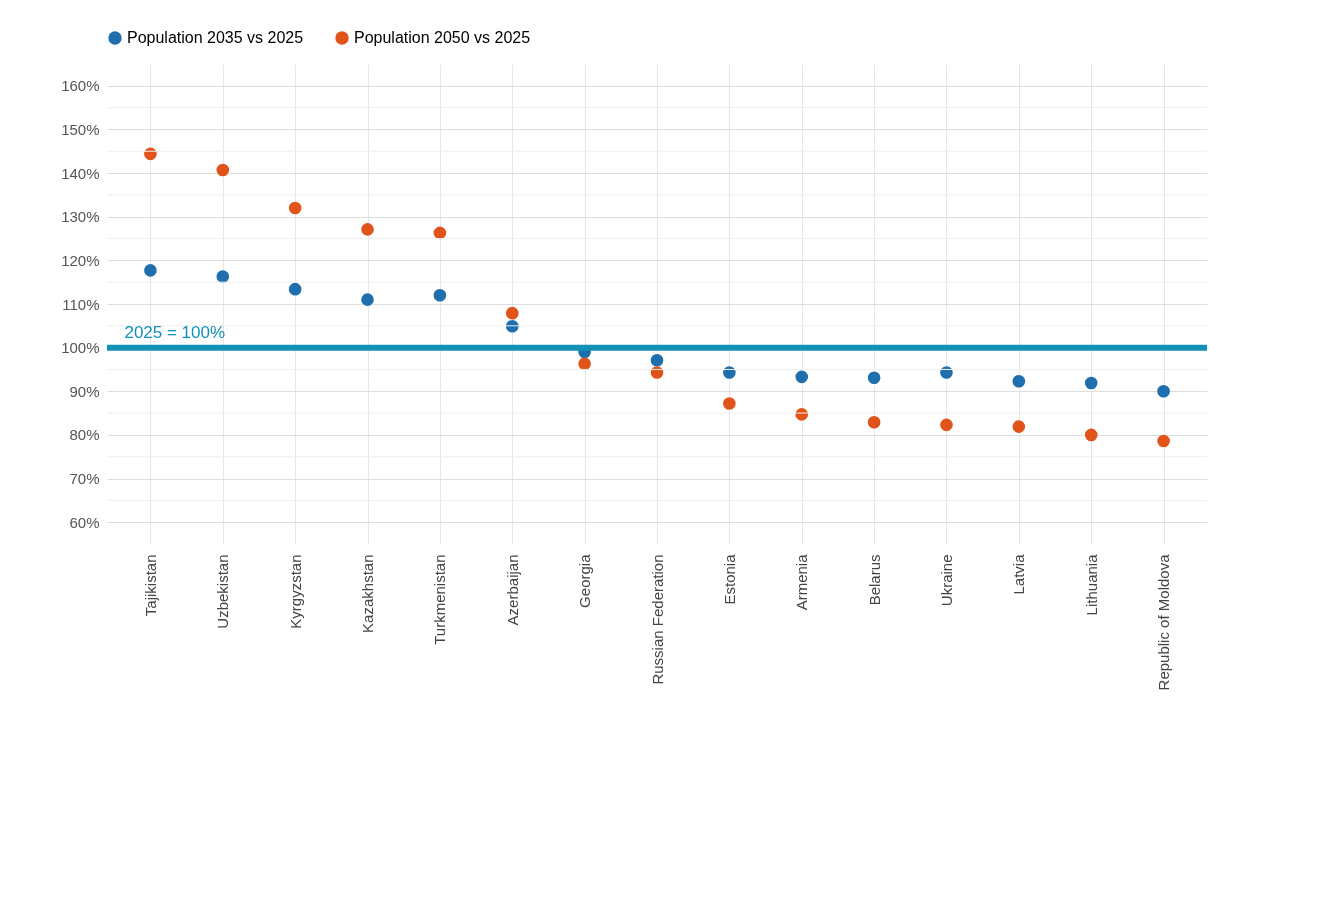 The height and width of the screenshot is (917, 1332). Describe the element at coordinates (84, 391) in the screenshot. I see `y-tick-label: 90%` at that location.